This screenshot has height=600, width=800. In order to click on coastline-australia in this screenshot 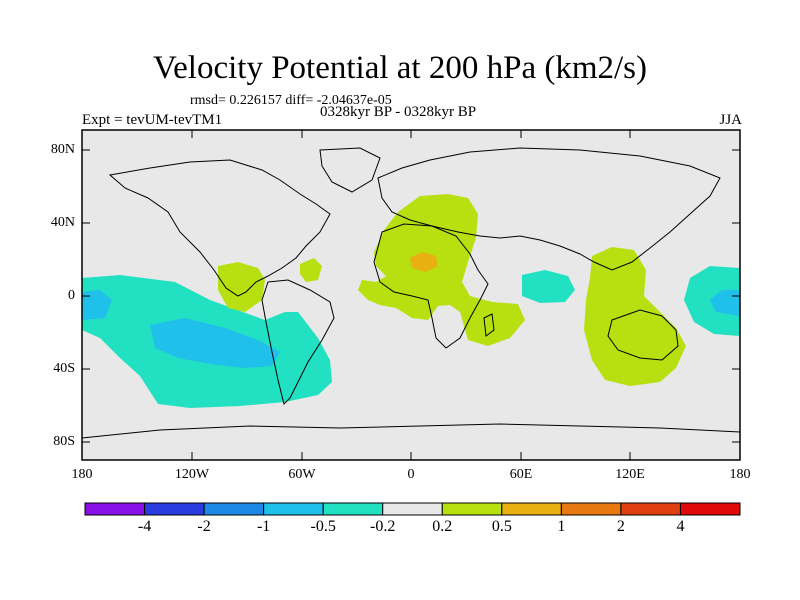, I will do `click(643, 335)`.